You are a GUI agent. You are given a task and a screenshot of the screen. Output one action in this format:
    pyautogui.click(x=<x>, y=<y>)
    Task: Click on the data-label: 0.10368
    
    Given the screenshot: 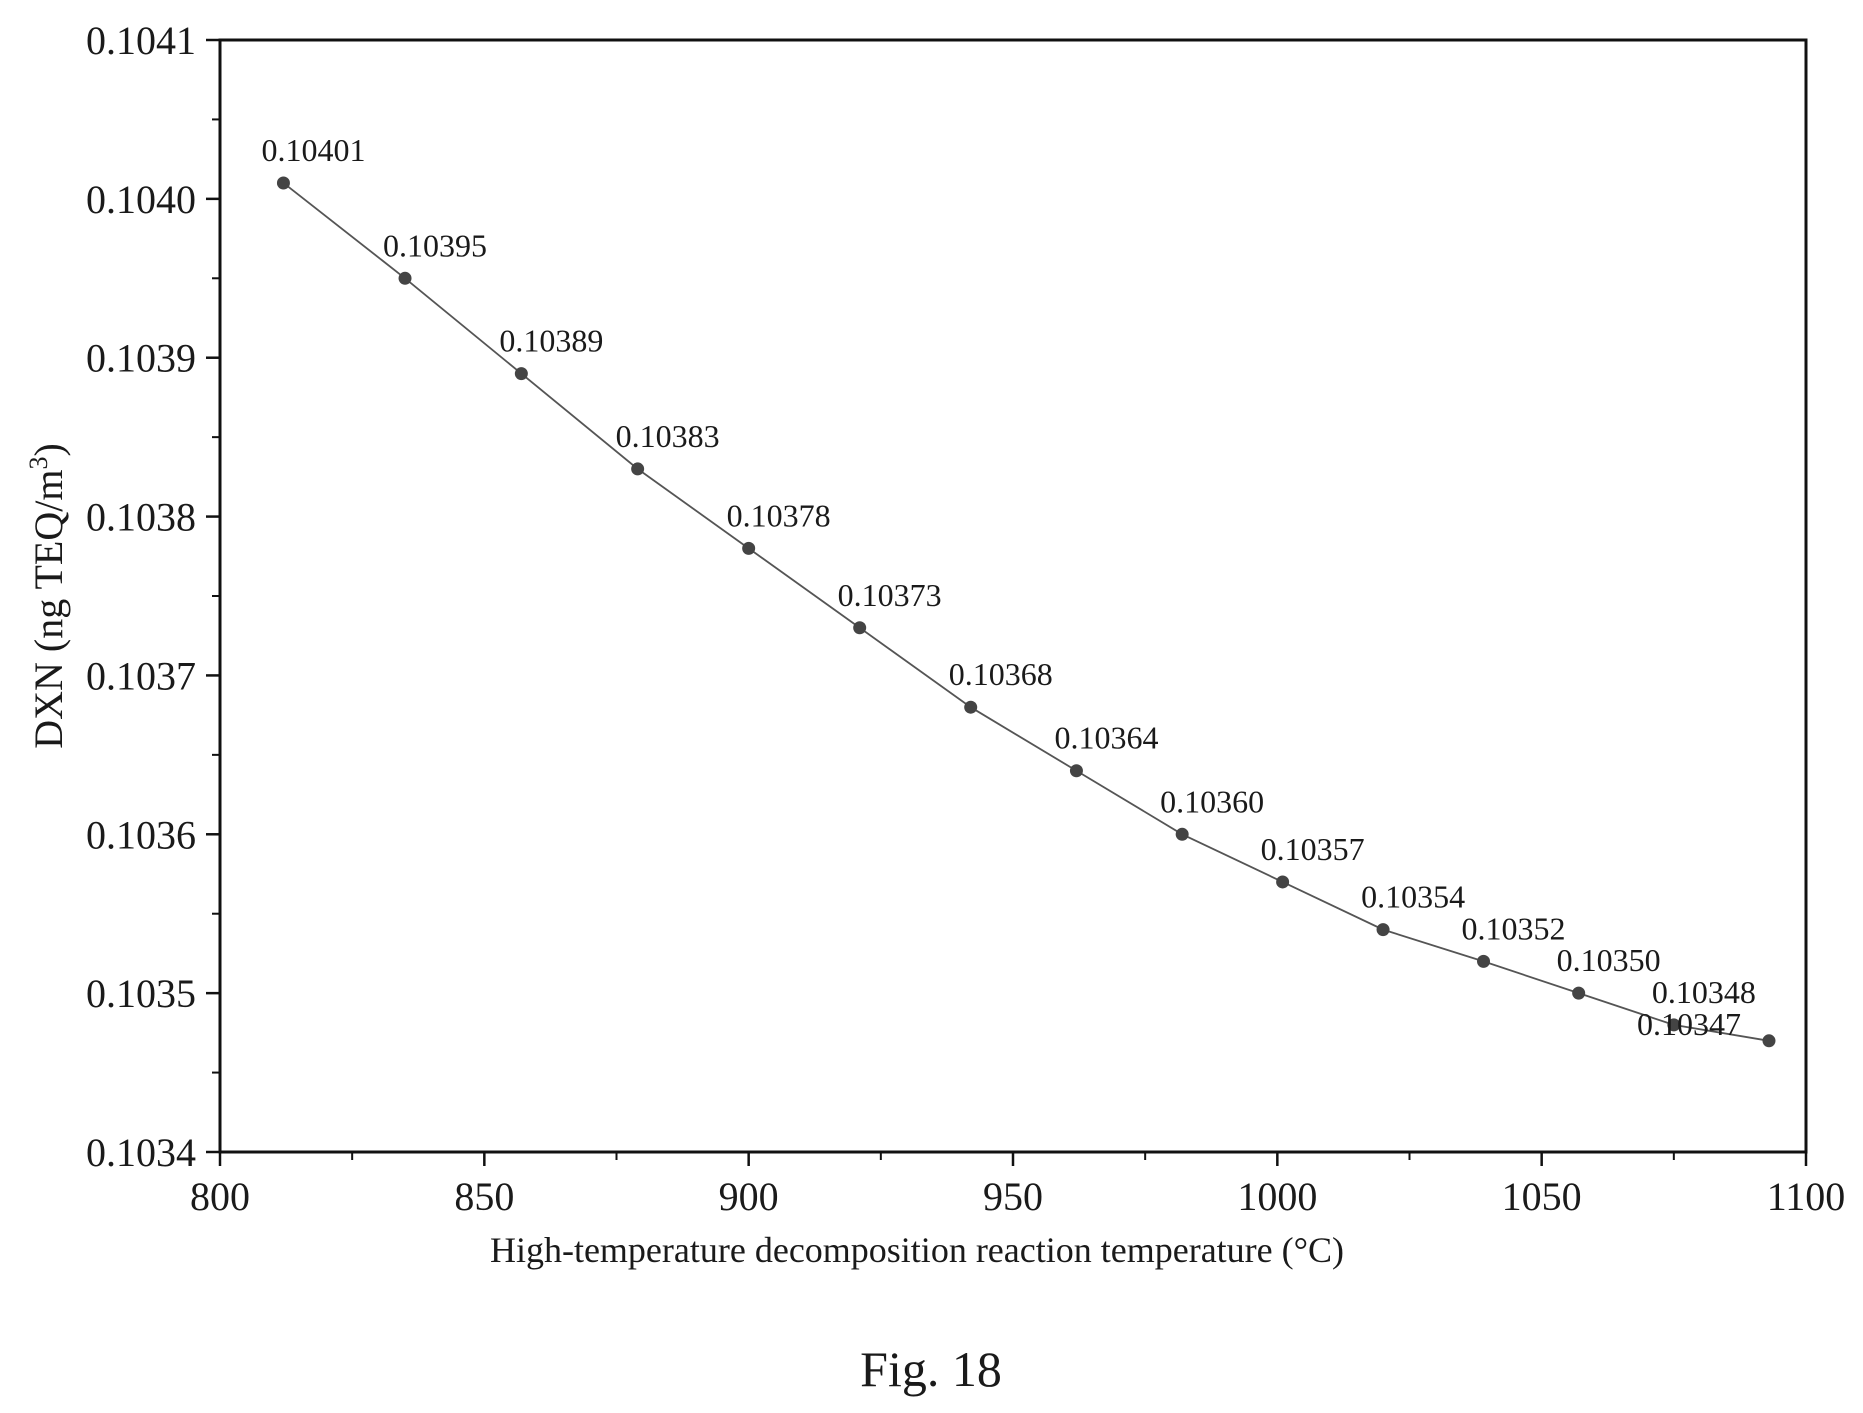 What is the action you would take?
    pyautogui.click(x=1001, y=674)
    